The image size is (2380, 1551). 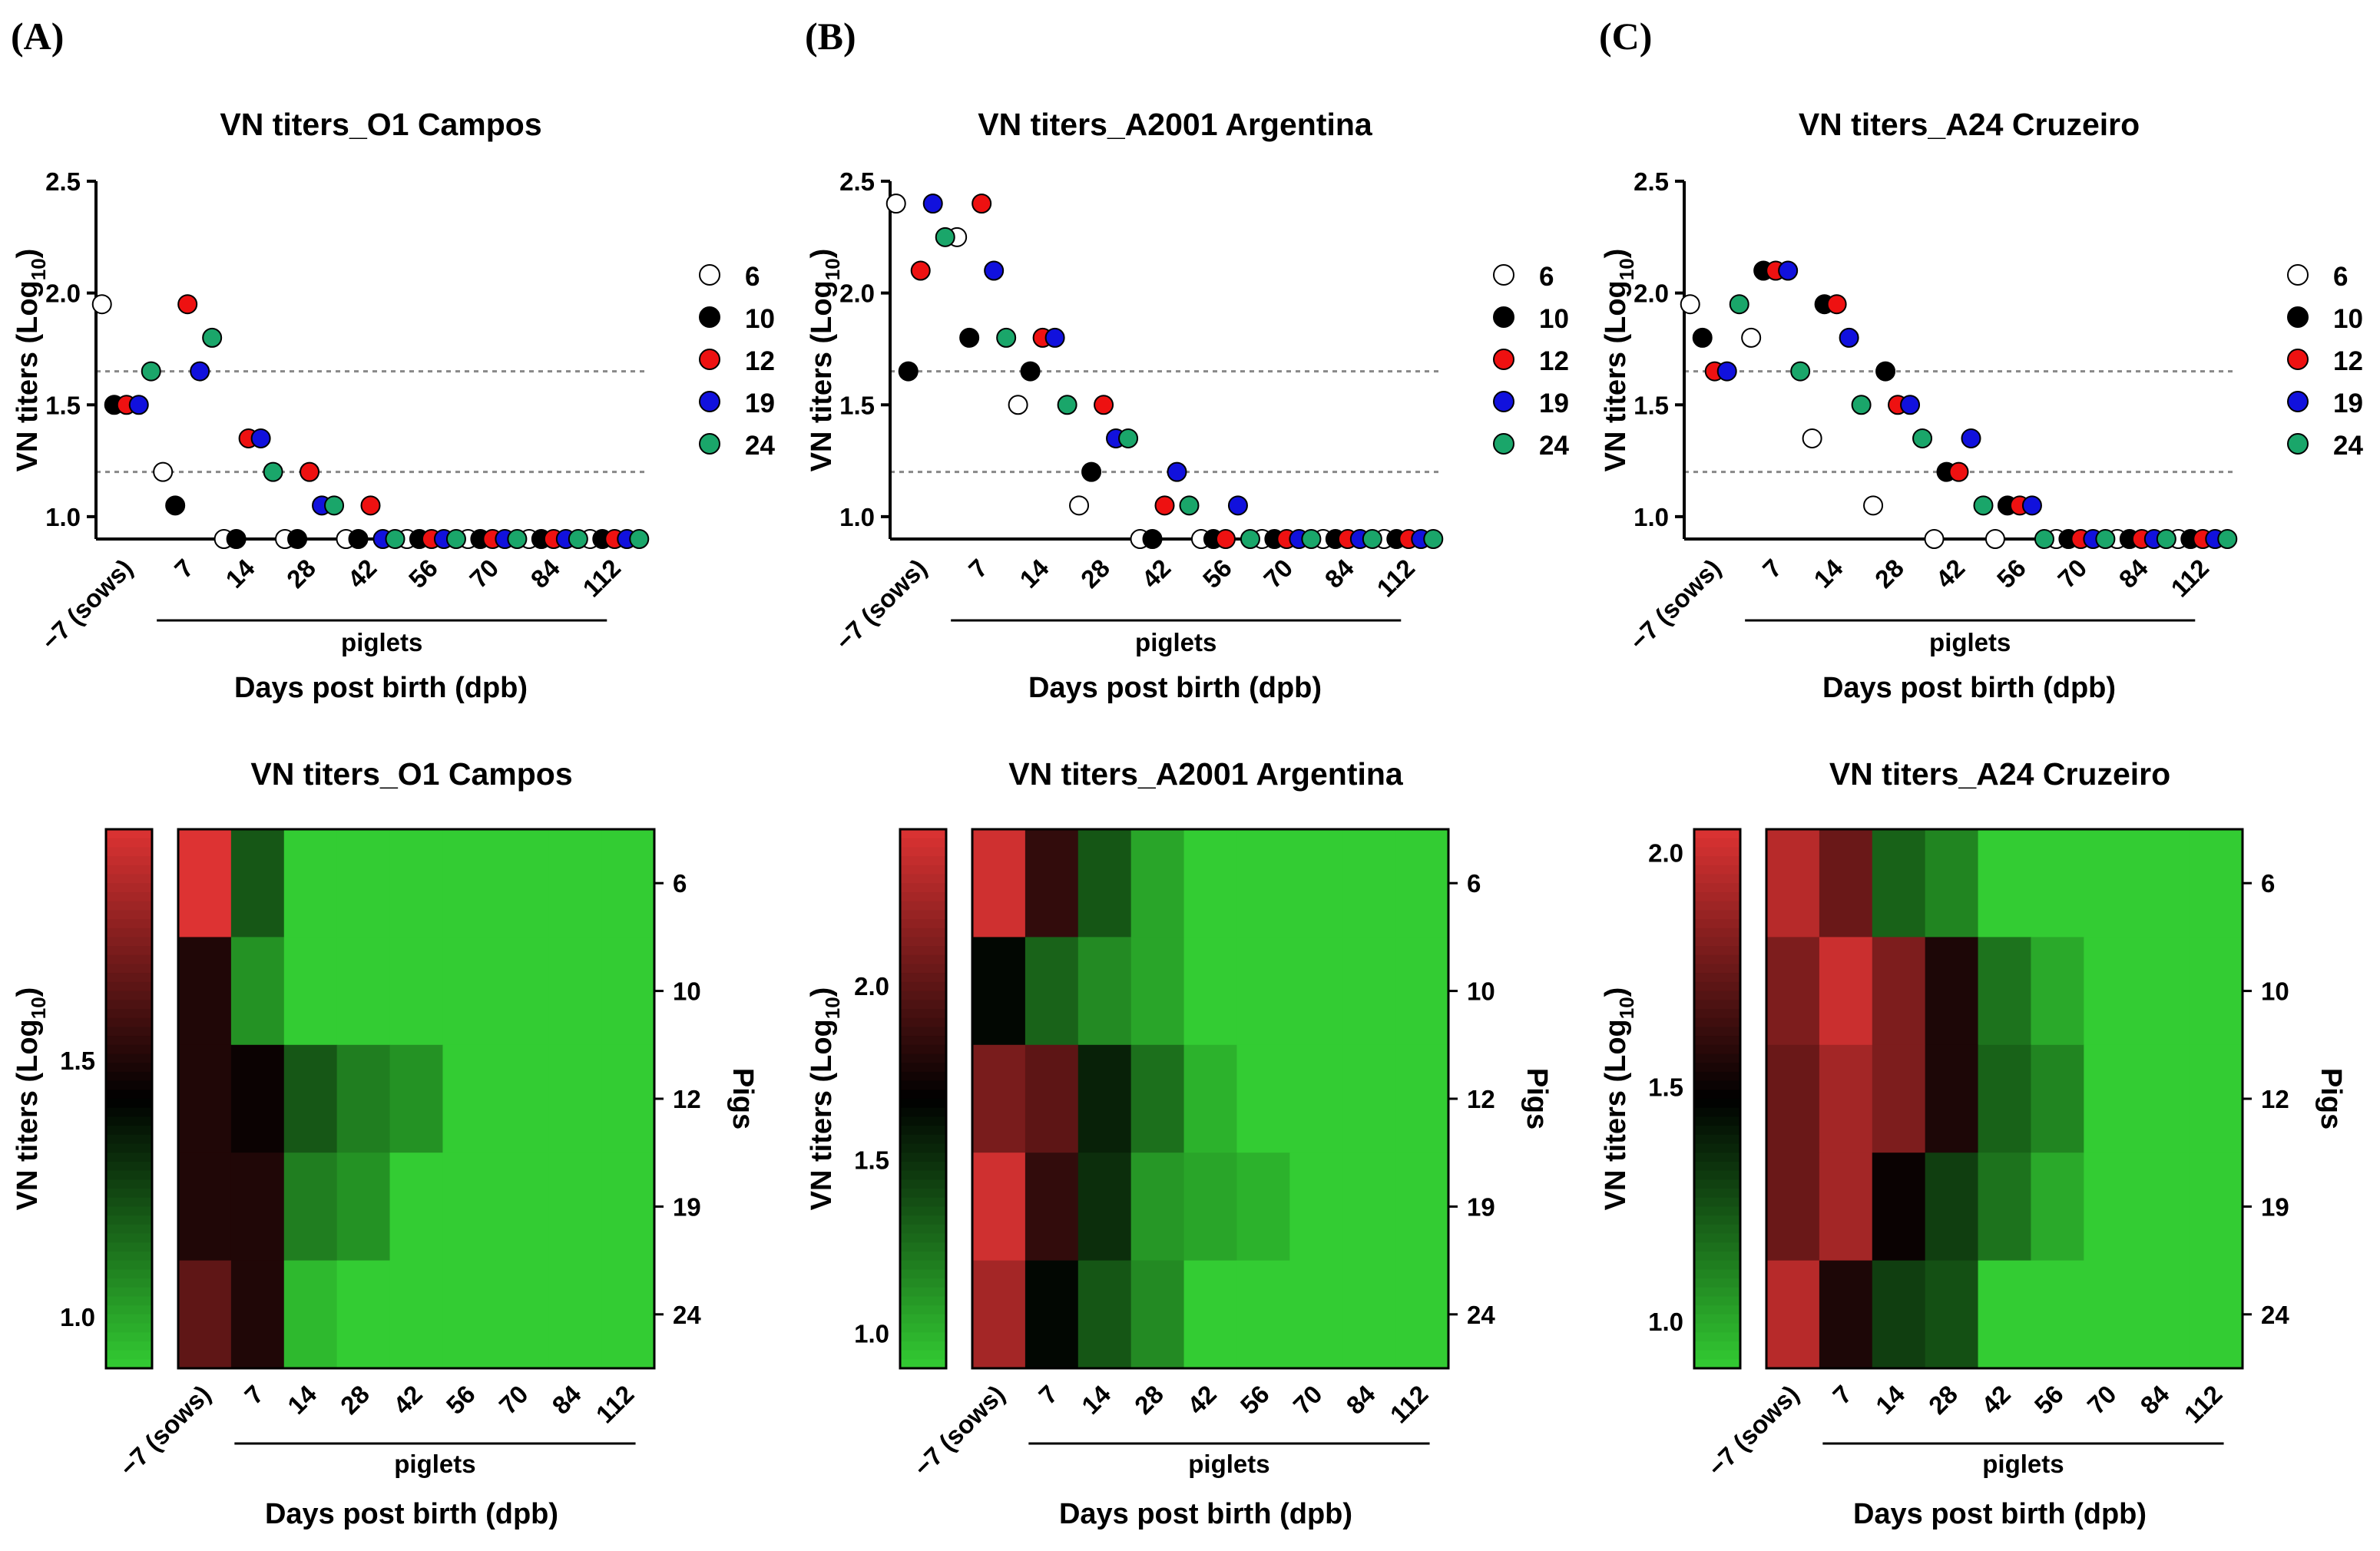 I want to click on x-tick-label: 28, so click(x=1943, y=1400).